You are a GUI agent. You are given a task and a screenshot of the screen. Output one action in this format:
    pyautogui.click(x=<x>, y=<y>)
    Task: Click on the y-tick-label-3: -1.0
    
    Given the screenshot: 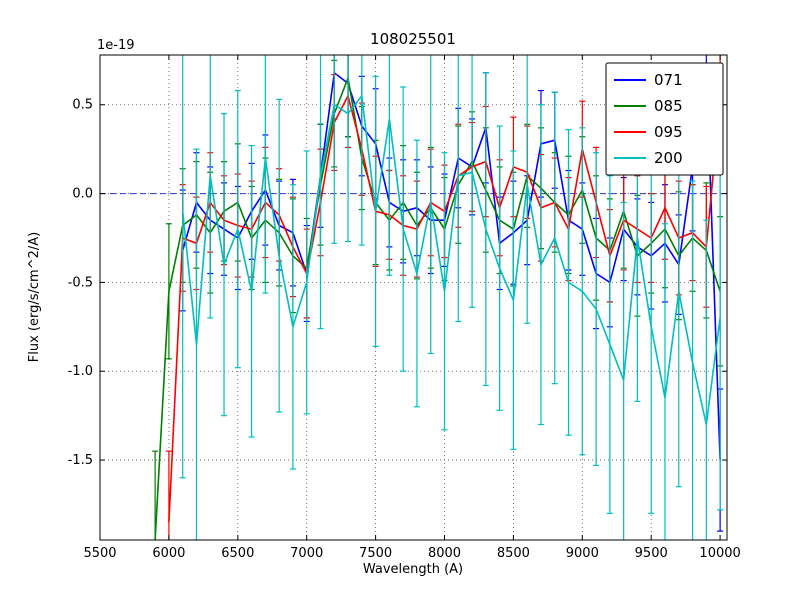 What is the action you would take?
    pyautogui.click(x=80, y=371)
    